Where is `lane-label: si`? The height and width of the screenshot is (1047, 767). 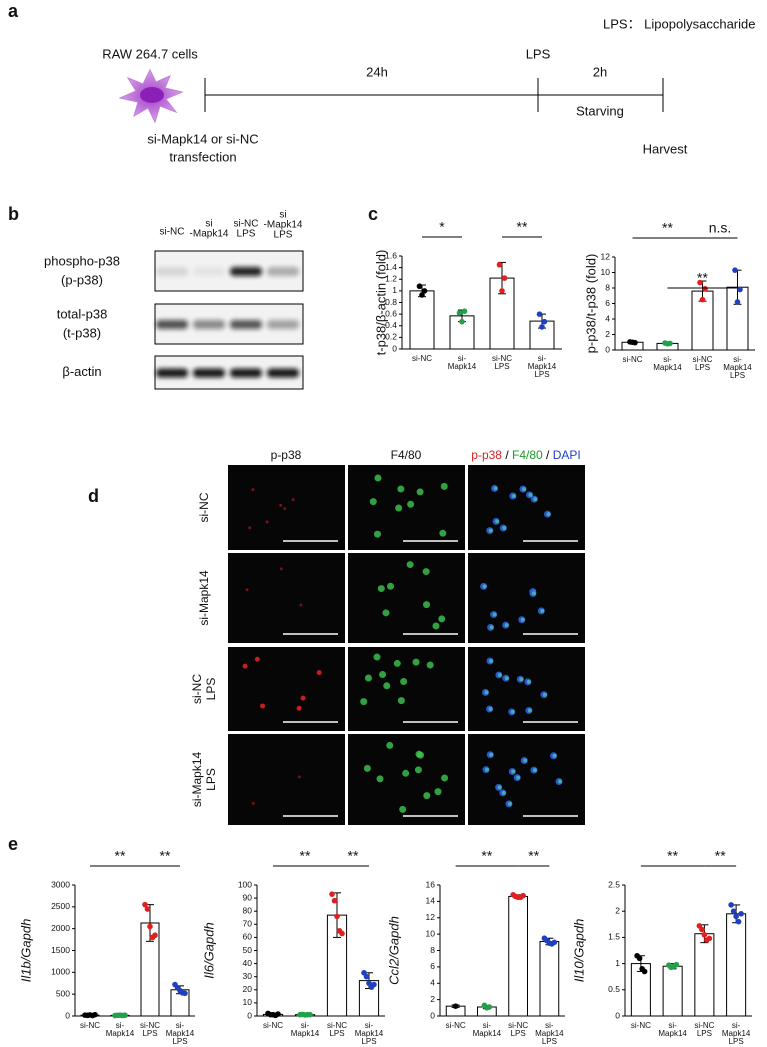 lane-label: si is located at coordinates (282, 215).